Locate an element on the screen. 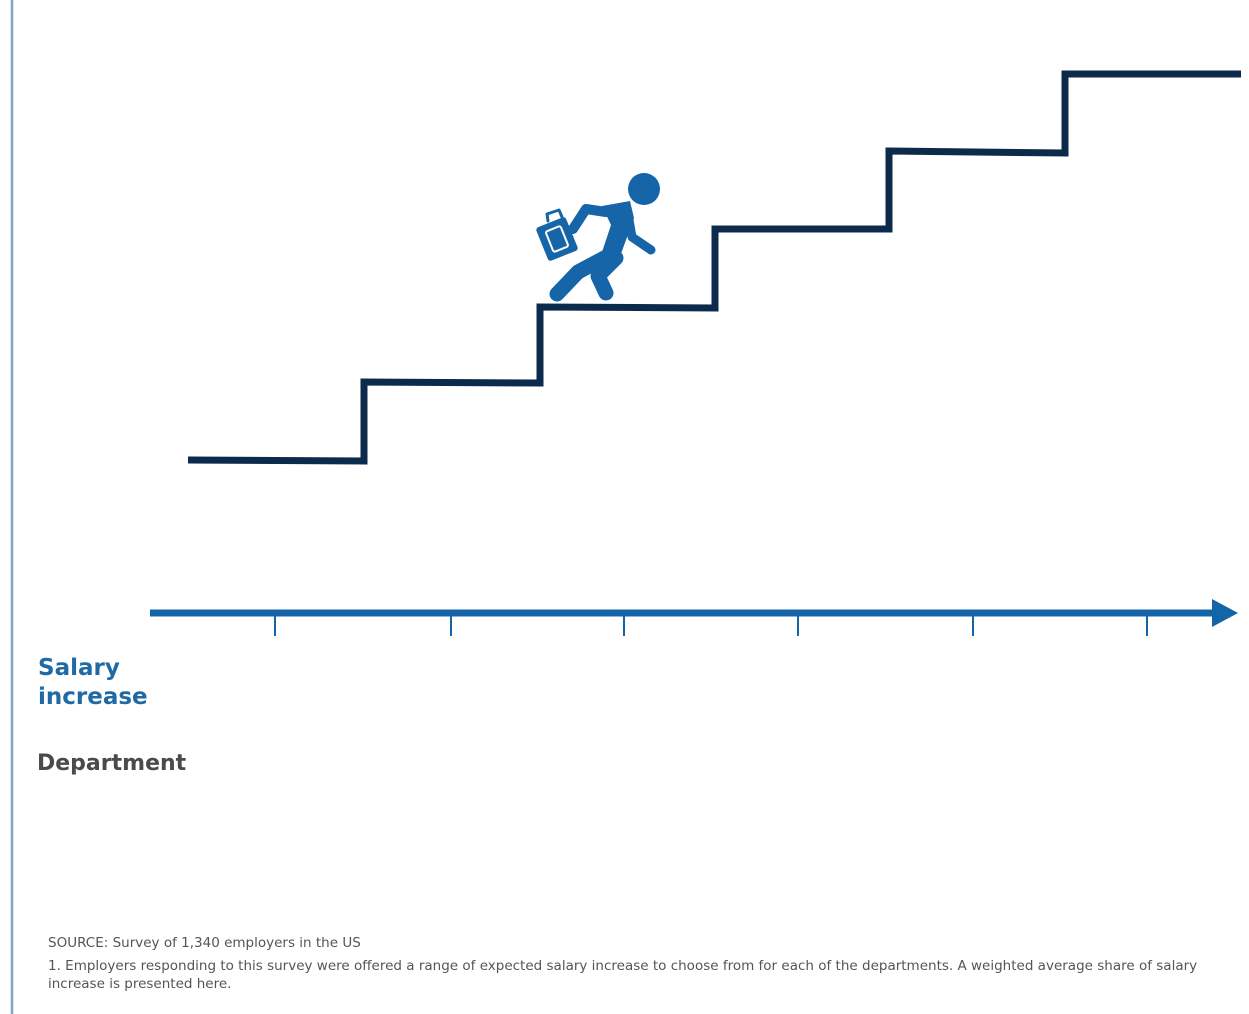 The width and height of the screenshot is (1249, 1014). department-label: Department is located at coordinates (112, 763).